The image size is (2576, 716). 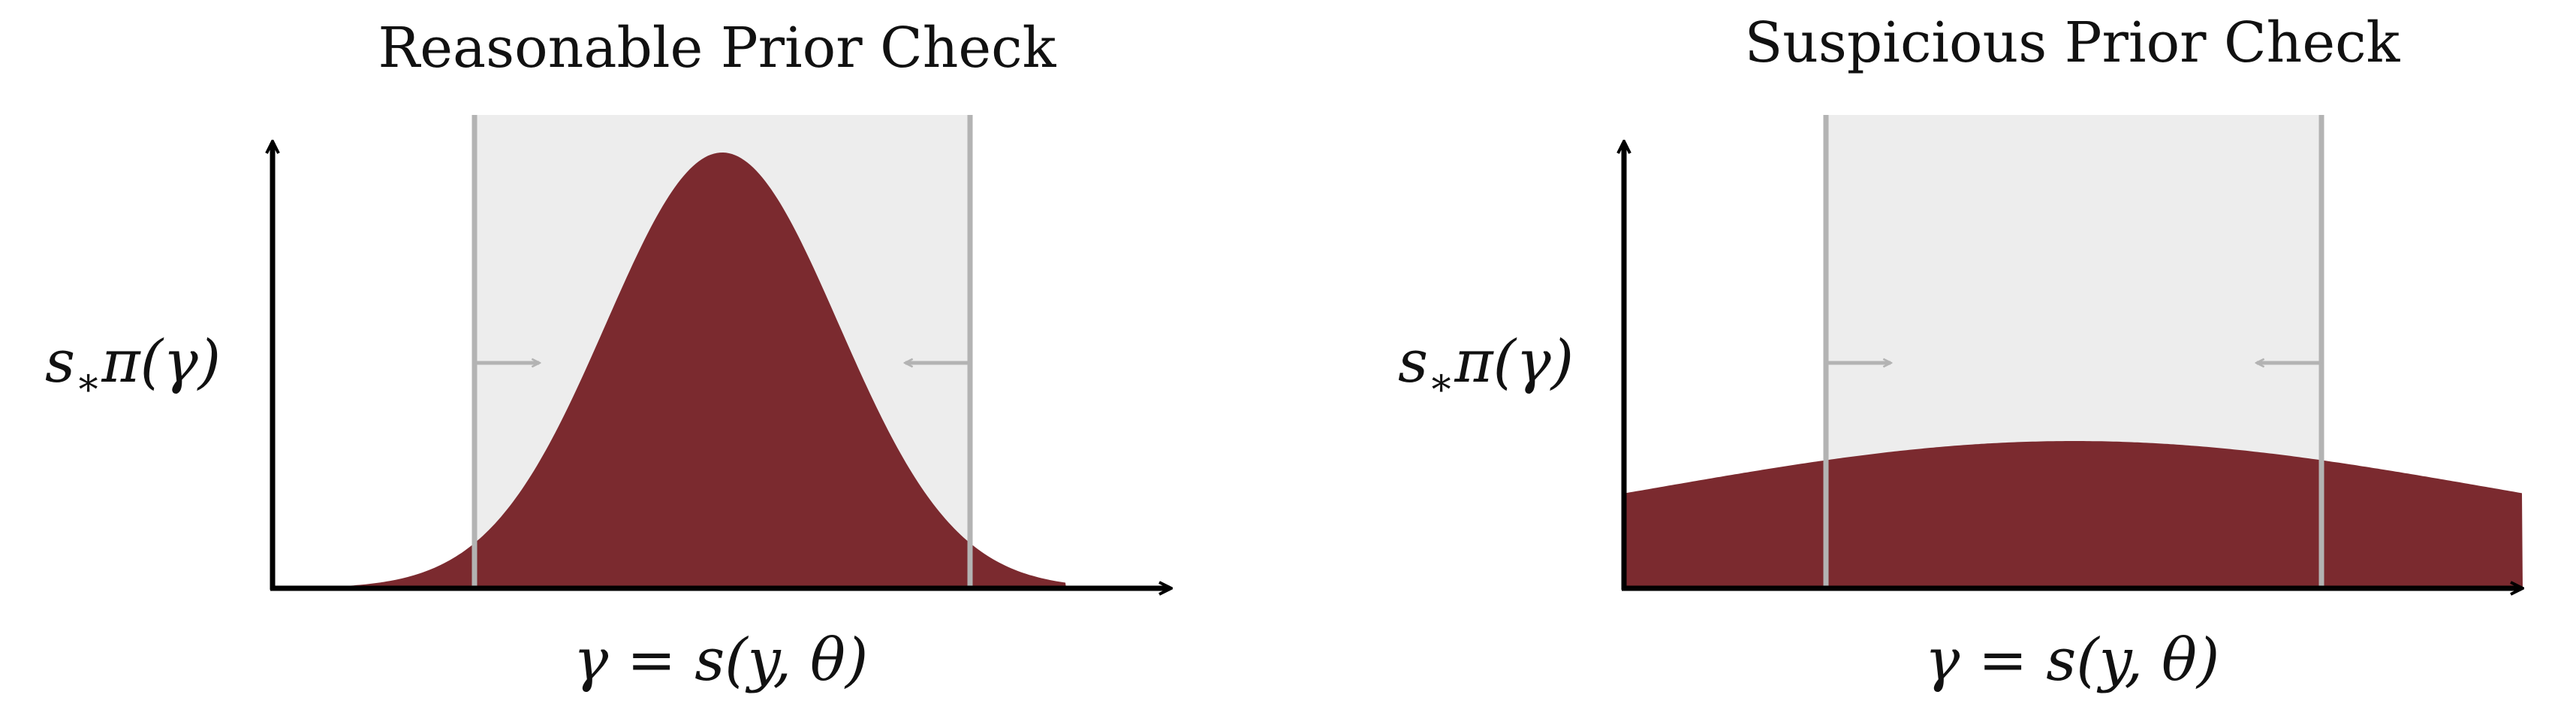 What do you see at coordinates (2073, 514) in the screenshot?
I see `prior-density-curve` at bounding box center [2073, 514].